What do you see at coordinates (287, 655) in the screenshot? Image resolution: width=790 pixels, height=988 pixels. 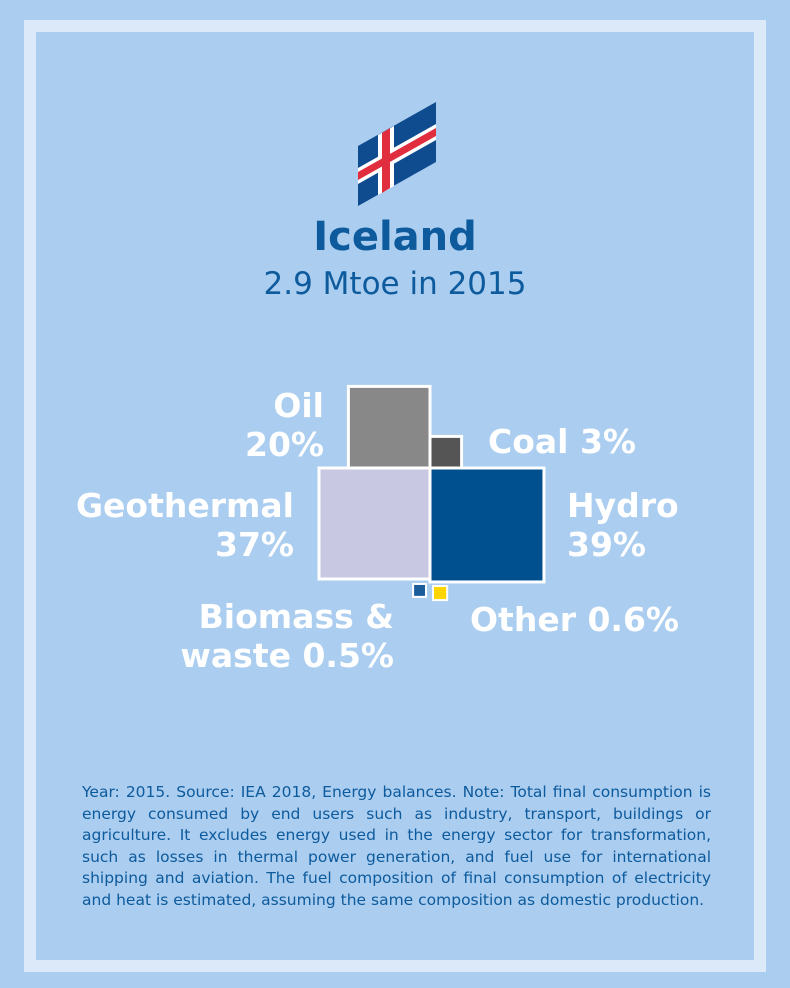 I see `label-biomass-value: waste 0.5%` at bounding box center [287, 655].